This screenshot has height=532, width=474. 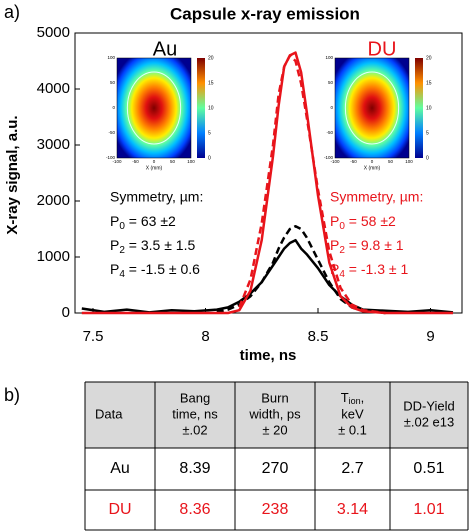 I want to click on symmetry-param: P4 = -1.3 ± 1, so click(x=369, y=270).